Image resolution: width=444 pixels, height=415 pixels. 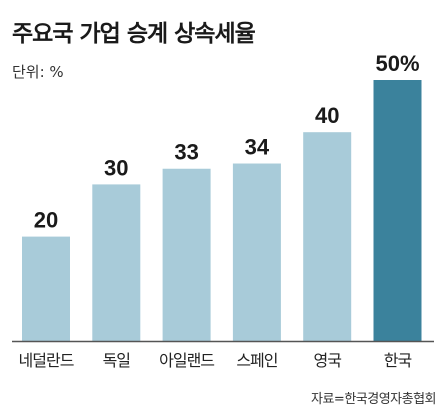 I want to click on value-label-5: 50%, so click(x=397, y=63).